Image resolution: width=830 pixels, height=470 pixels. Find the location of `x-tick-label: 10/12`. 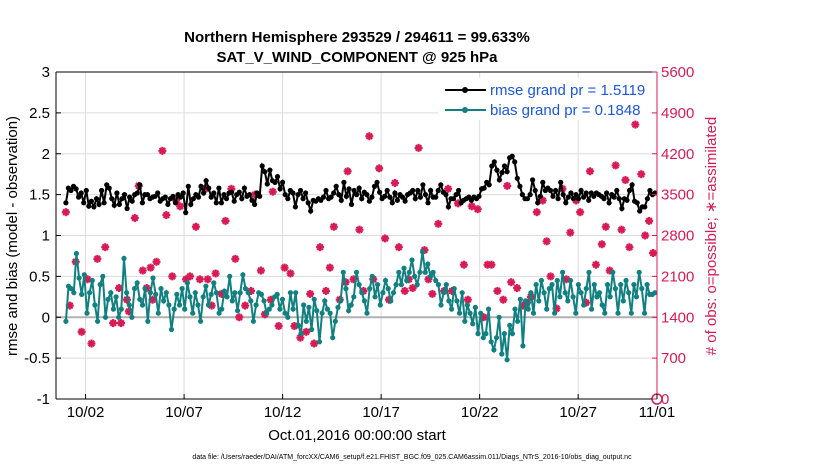

x-tick-label: 10/12 is located at coordinates (283, 412).